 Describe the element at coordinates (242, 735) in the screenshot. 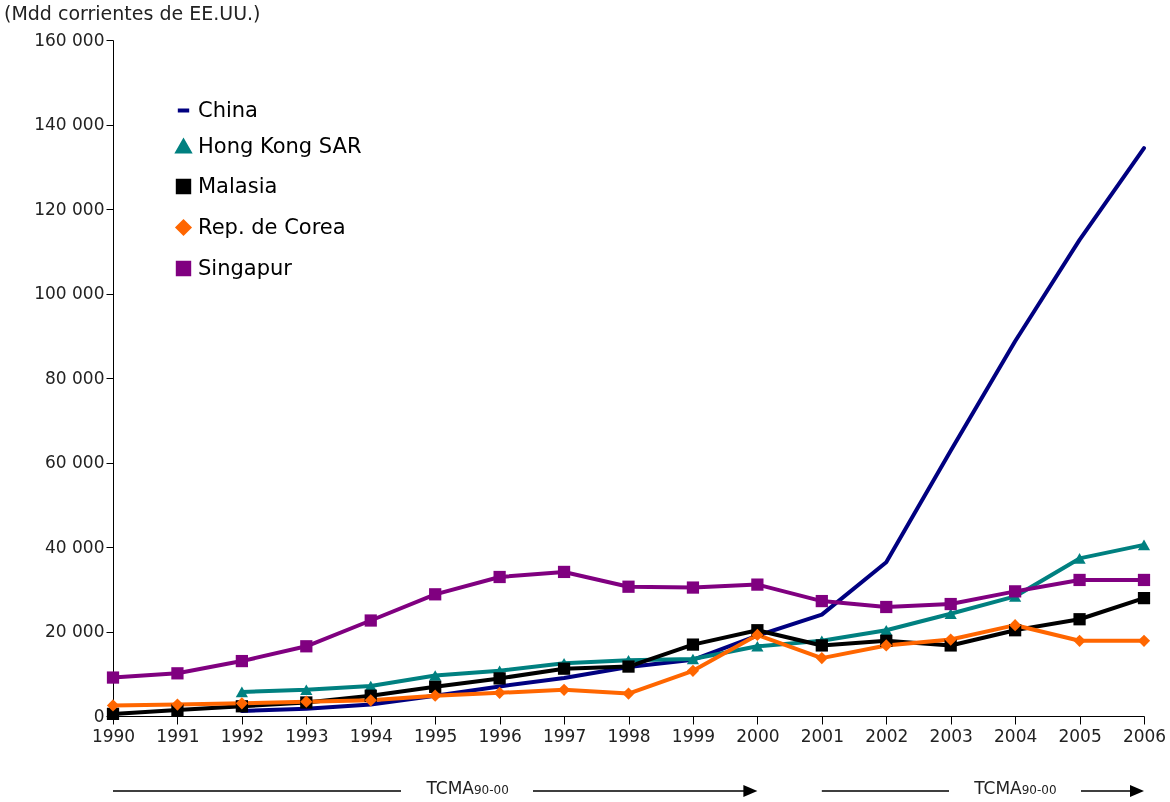

I see `x-tick-label: 1992` at that location.